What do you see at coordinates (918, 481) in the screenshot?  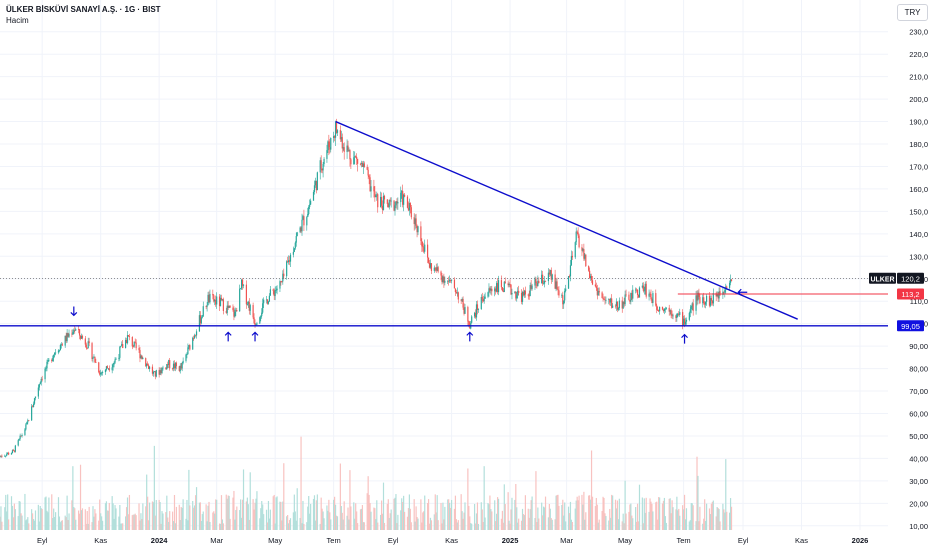 I see `price-tick-label: 30,00` at bounding box center [918, 481].